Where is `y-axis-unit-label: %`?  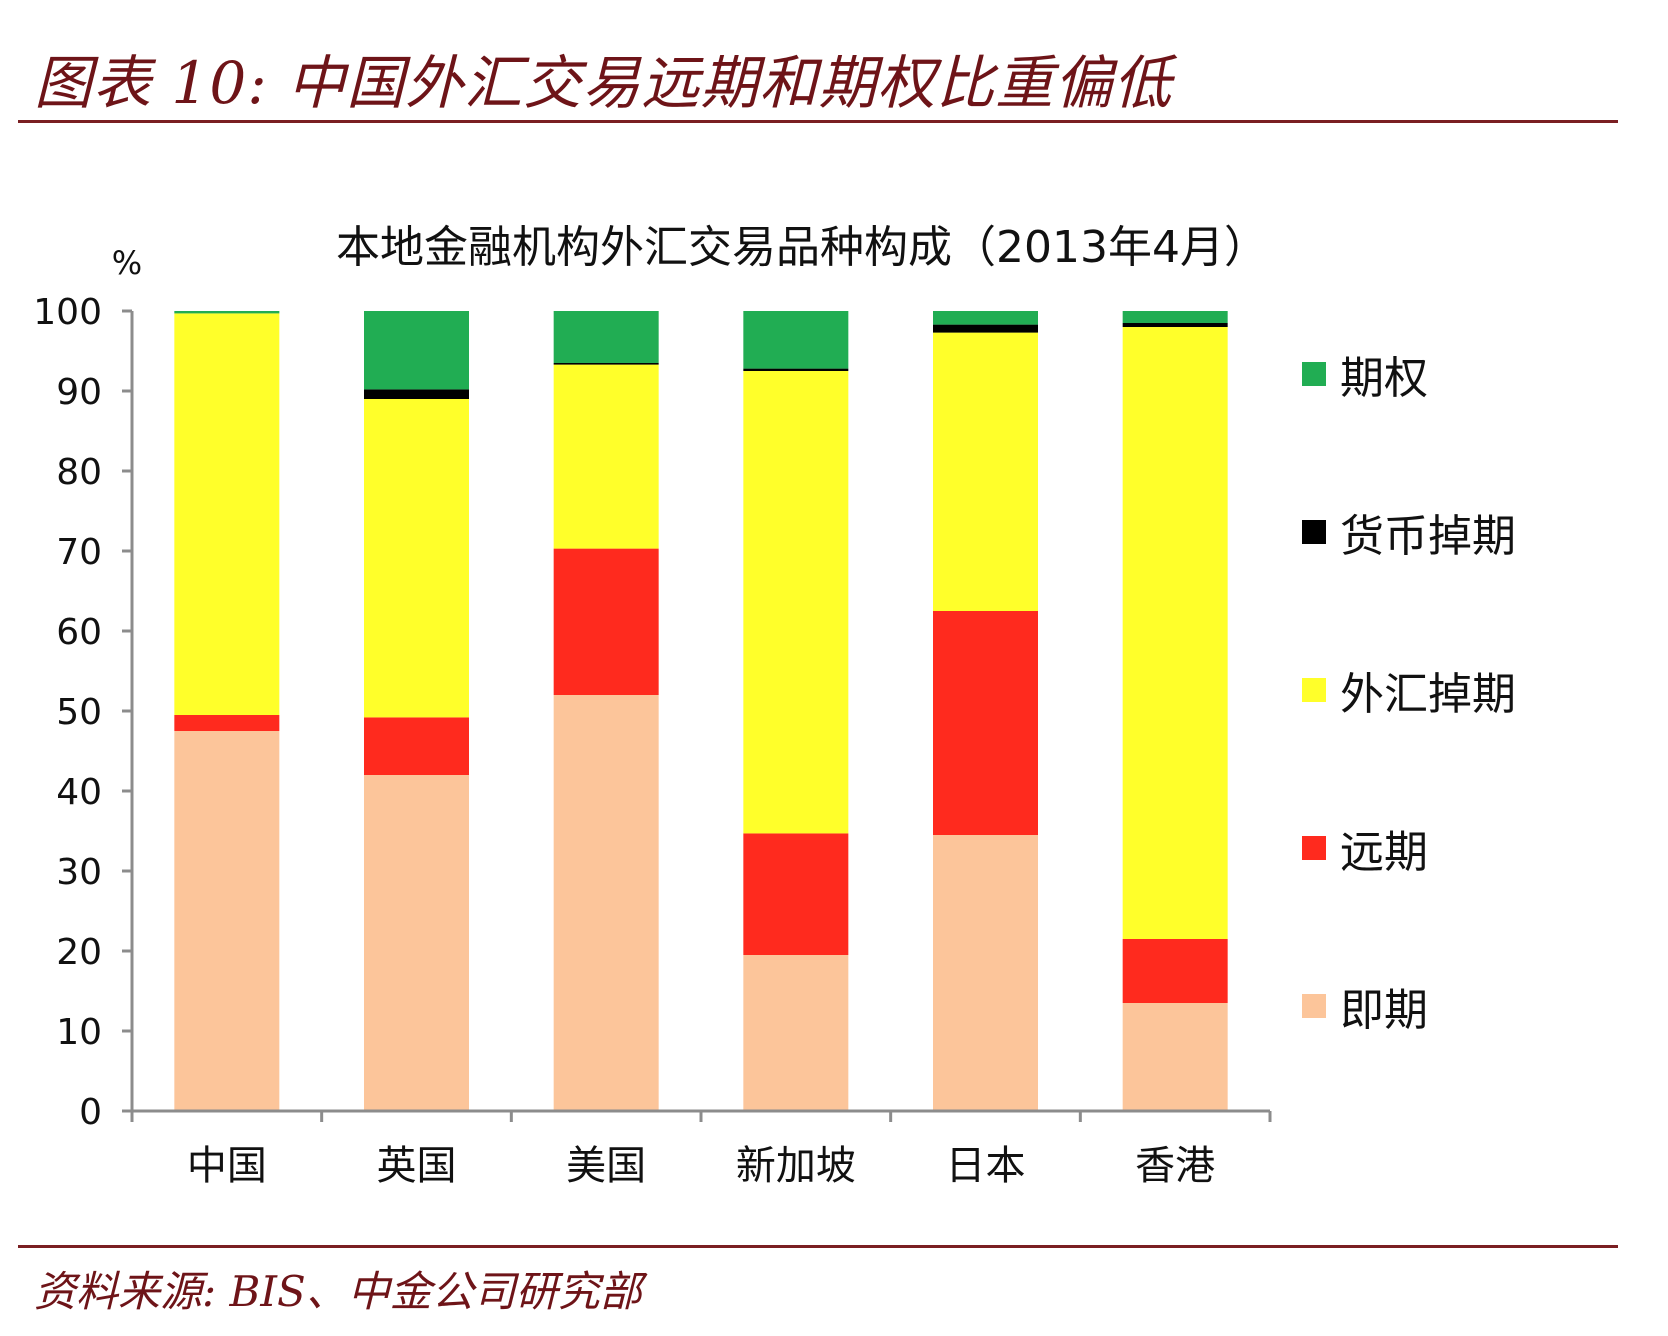 y-axis-unit-label: % is located at coordinates (127, 263).